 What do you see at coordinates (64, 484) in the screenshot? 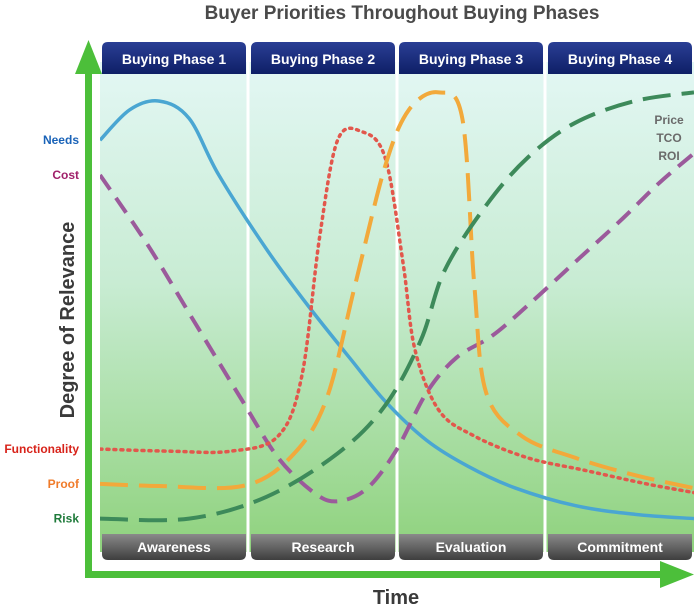
I see `proof-label: Proof` at bounding box center [64, 484].